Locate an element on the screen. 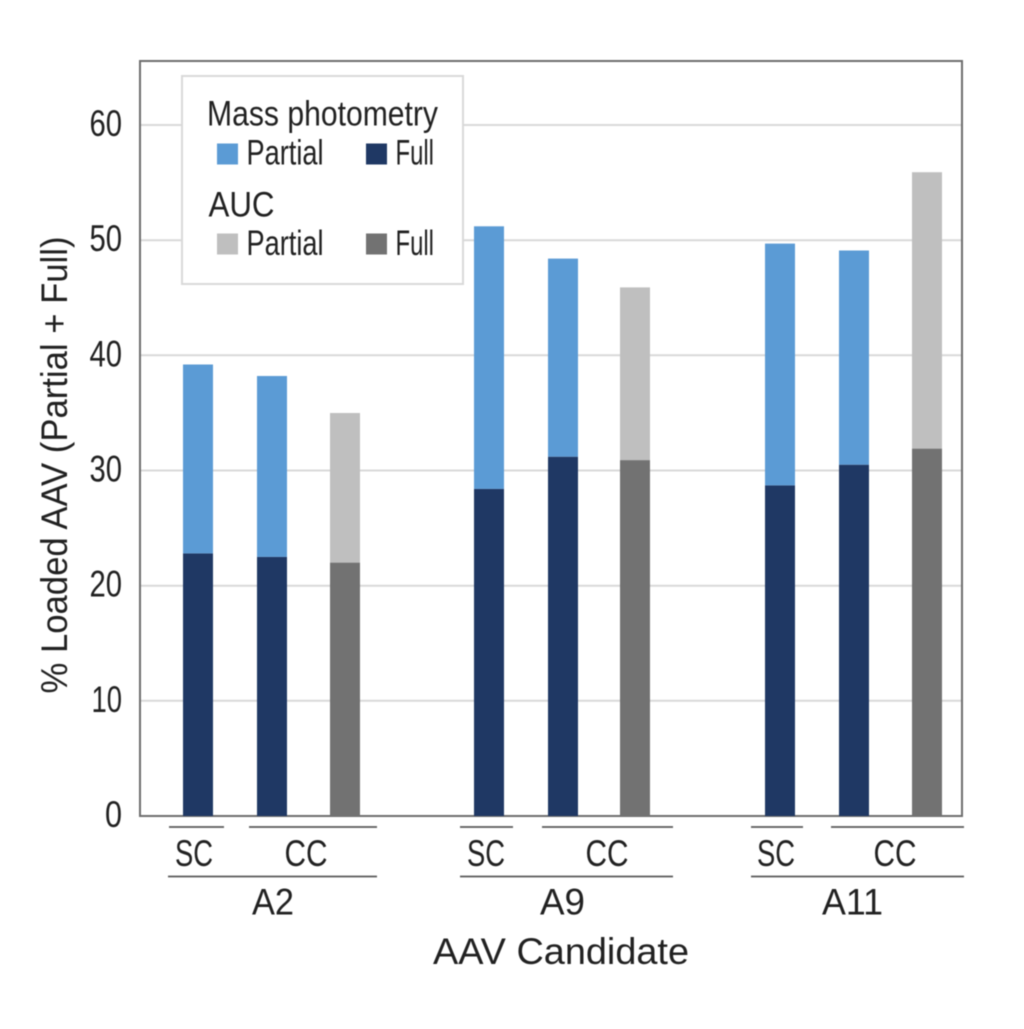 The image size is (1024, 1029). svg-text: A9 is located at coordinates (562, 902).